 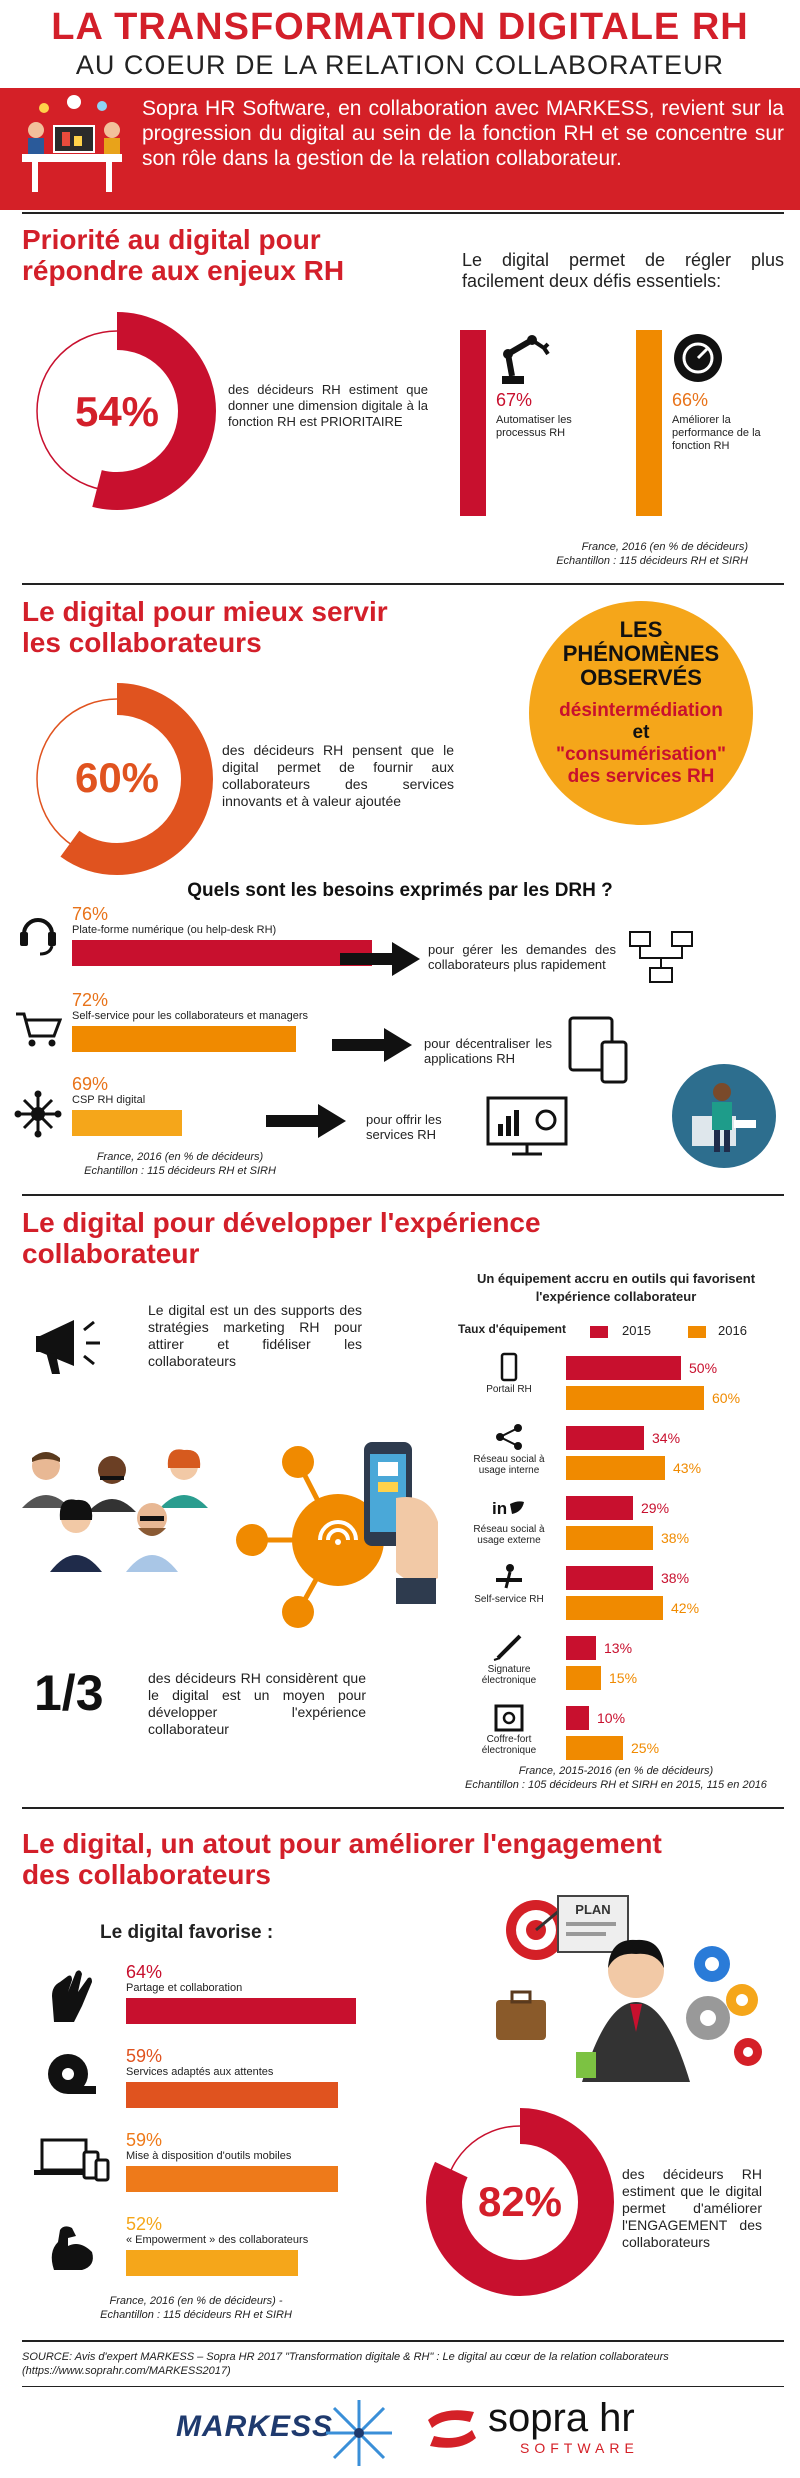 What do you see at coordinates (232, 2095) in the screenshot?
I see `fav-2-bar` at bounding box center [232, 2095].